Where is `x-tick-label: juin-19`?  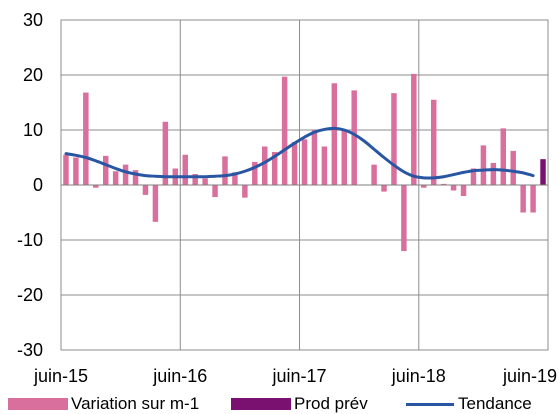
x-tick-label: juin-19 is located at coordinates (529, 376).